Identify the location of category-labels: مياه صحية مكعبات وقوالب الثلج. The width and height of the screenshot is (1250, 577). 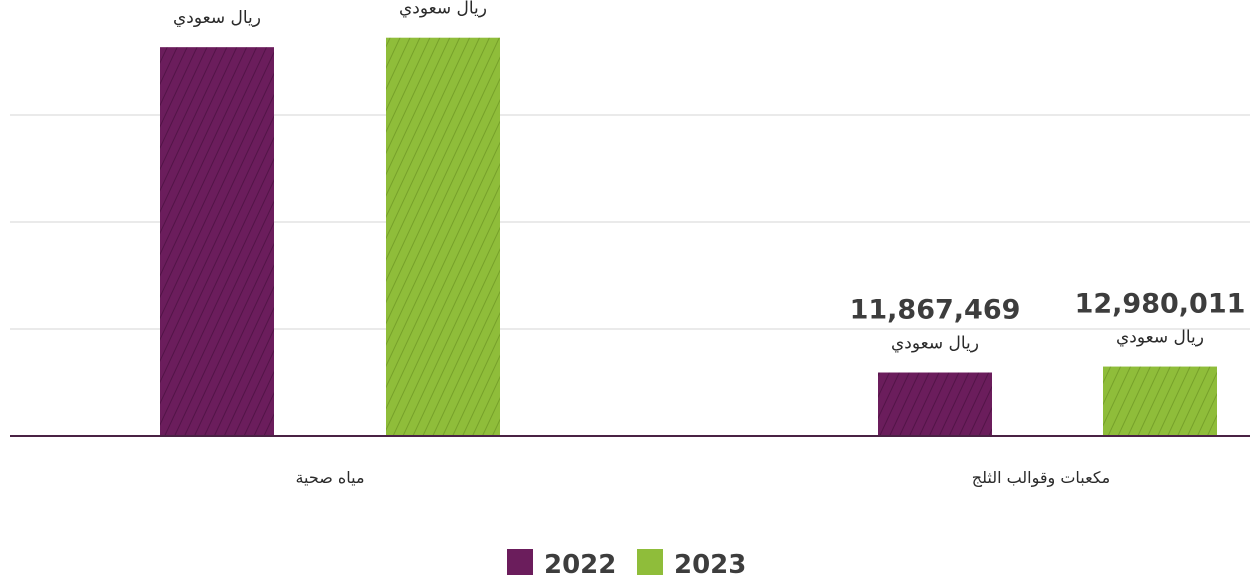
(702, 478).